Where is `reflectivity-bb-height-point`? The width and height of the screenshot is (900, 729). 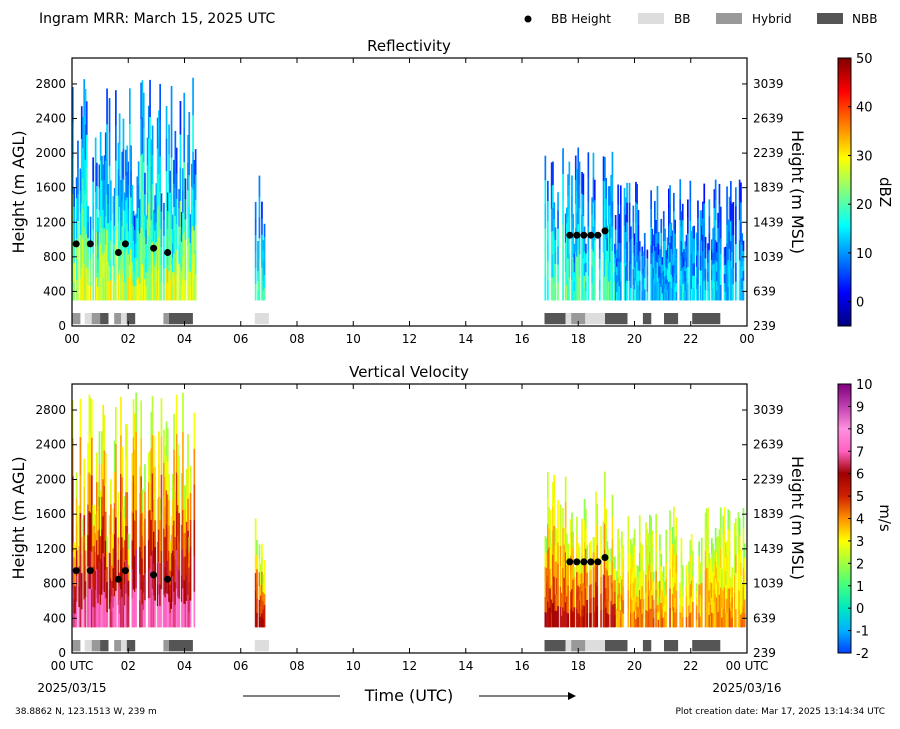
reflectivity-bb-height-point is located at coordinates (570, 235).